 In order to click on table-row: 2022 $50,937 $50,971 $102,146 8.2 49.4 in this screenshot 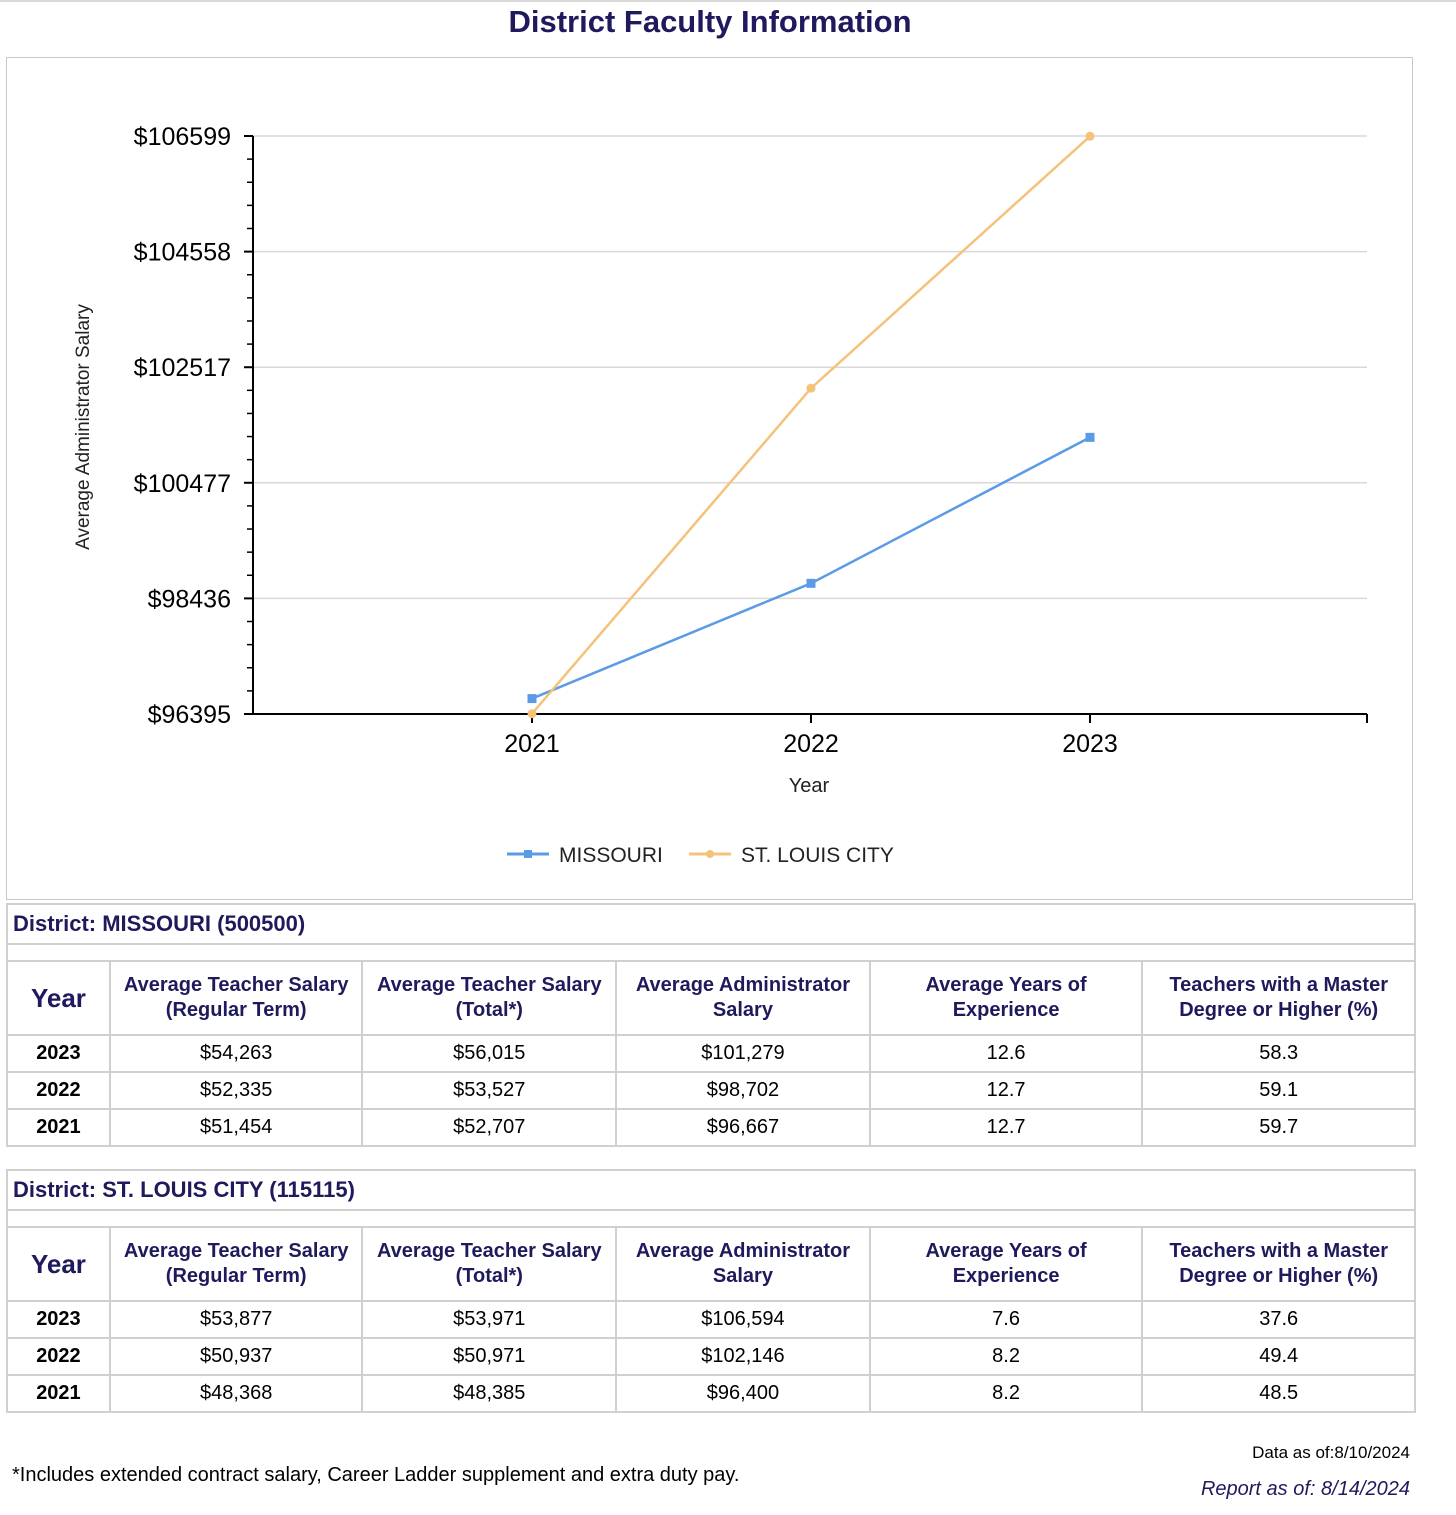, I will do `click(711, 1356)`.